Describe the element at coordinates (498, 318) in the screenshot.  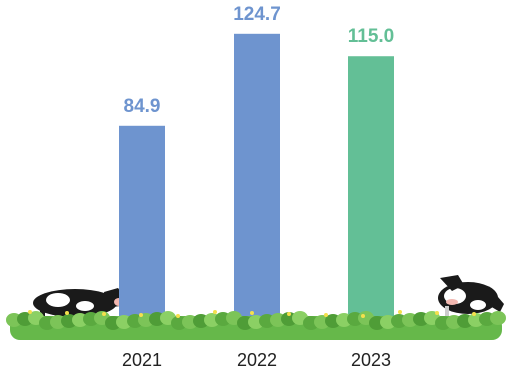
I see `grass-tuft` at that location.